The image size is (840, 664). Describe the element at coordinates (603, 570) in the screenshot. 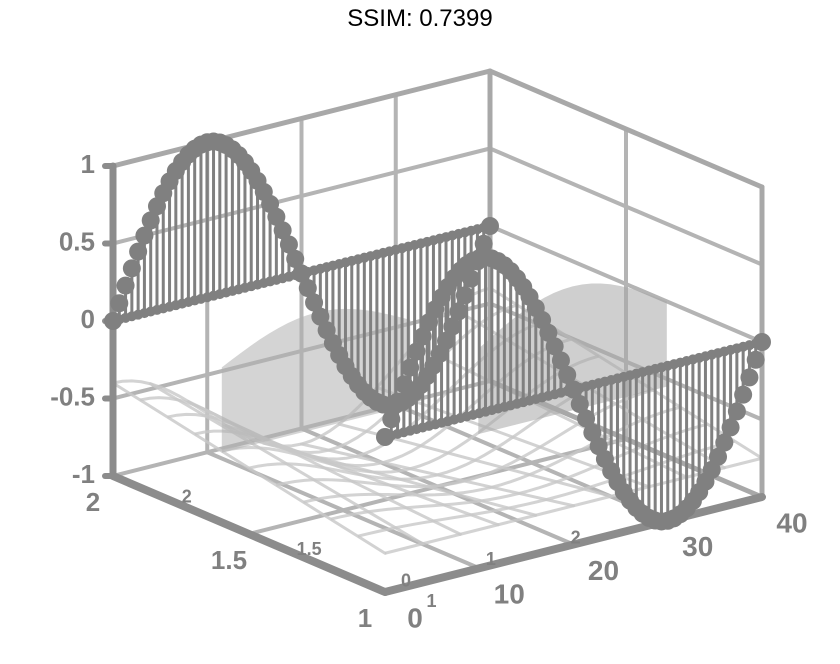

I see `y-tick-label: 20` at that location.